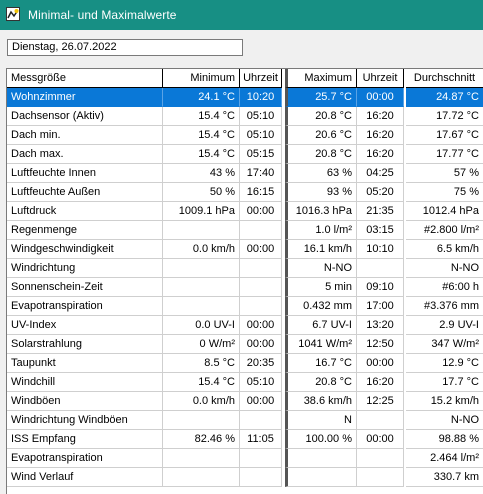 The image size is (483, 494). Describe the element at coordinates (85, 325) in the screenshot. I see `cell-measure: UV-Index` at that location.